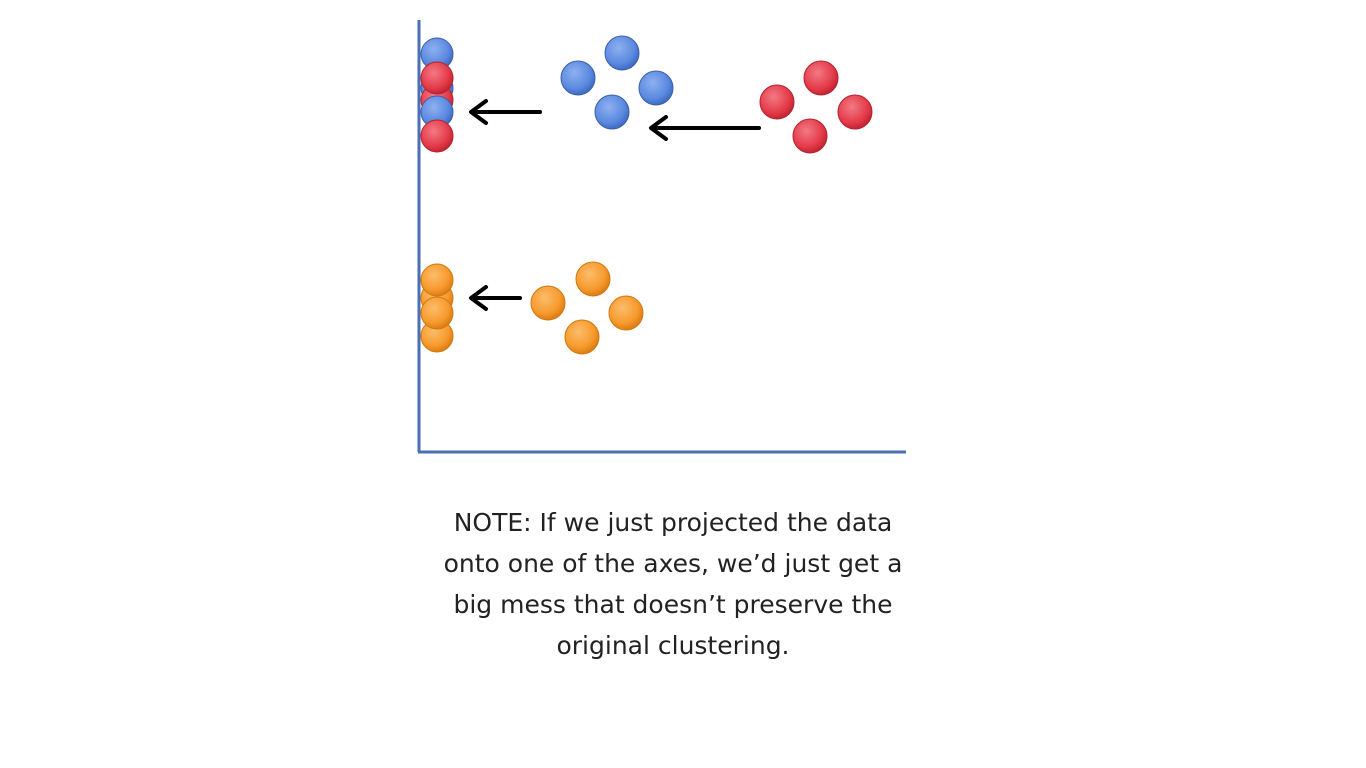  I want to click on red-cluster, so click(816, 107).